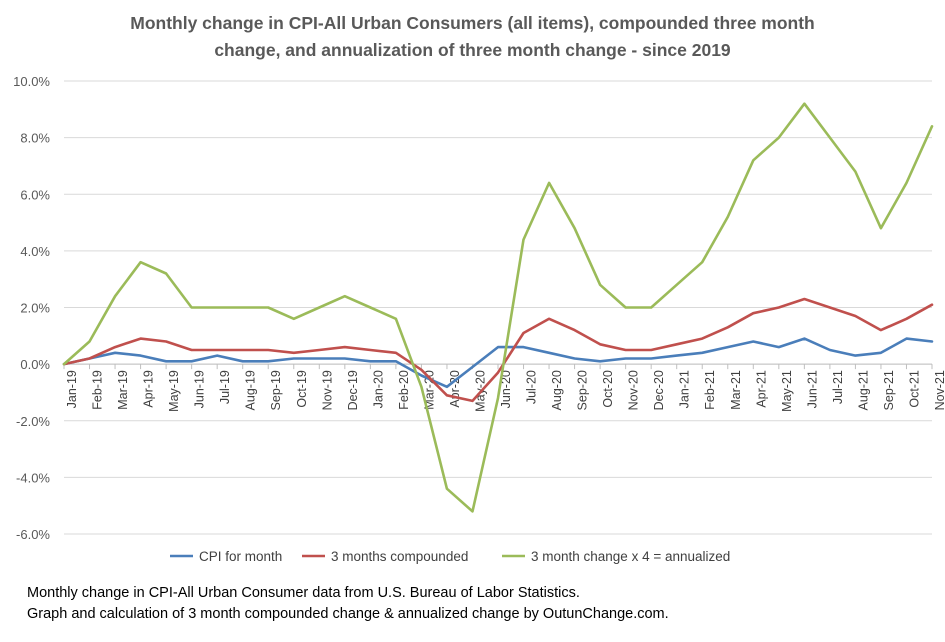 This screenshot has height=642, width=945. What do you see at coordinates (31, 81) in the screenshot?
I see `y-tick-label: 10.0%` at bounding box center [31, 81].